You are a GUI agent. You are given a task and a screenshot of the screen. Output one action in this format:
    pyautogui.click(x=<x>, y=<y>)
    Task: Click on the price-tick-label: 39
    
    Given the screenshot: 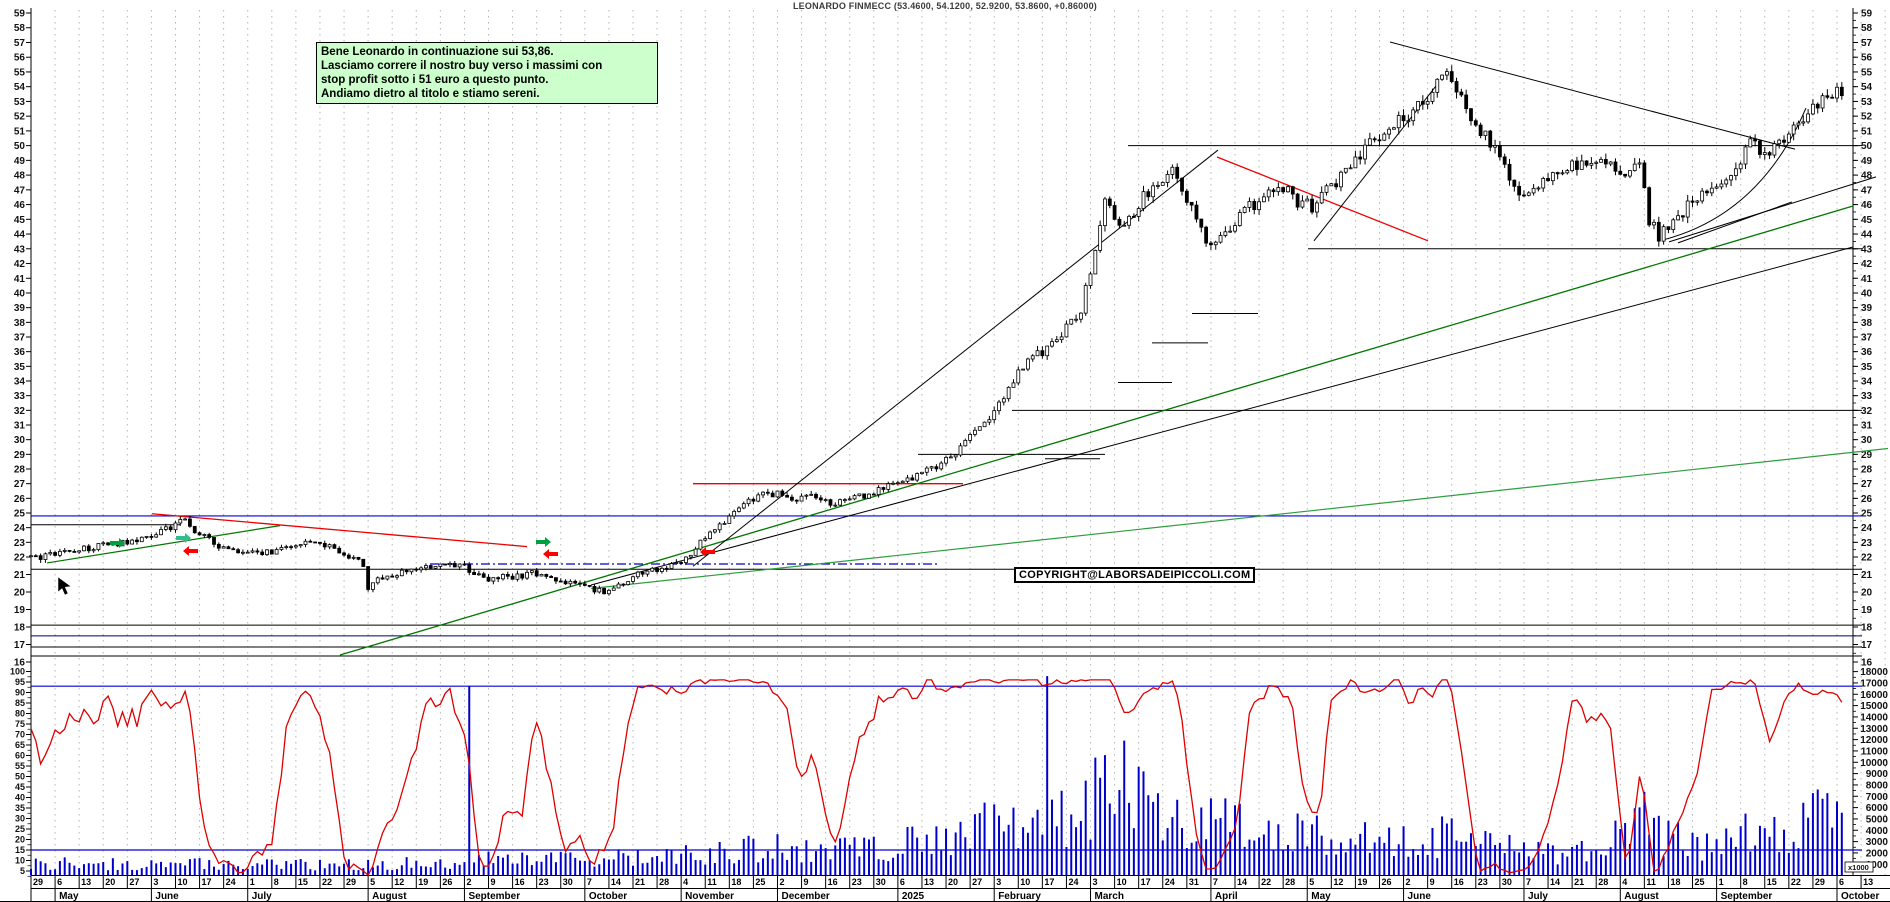 What is the action you would take?
    pyautogui.click(x=20, y=308)
    